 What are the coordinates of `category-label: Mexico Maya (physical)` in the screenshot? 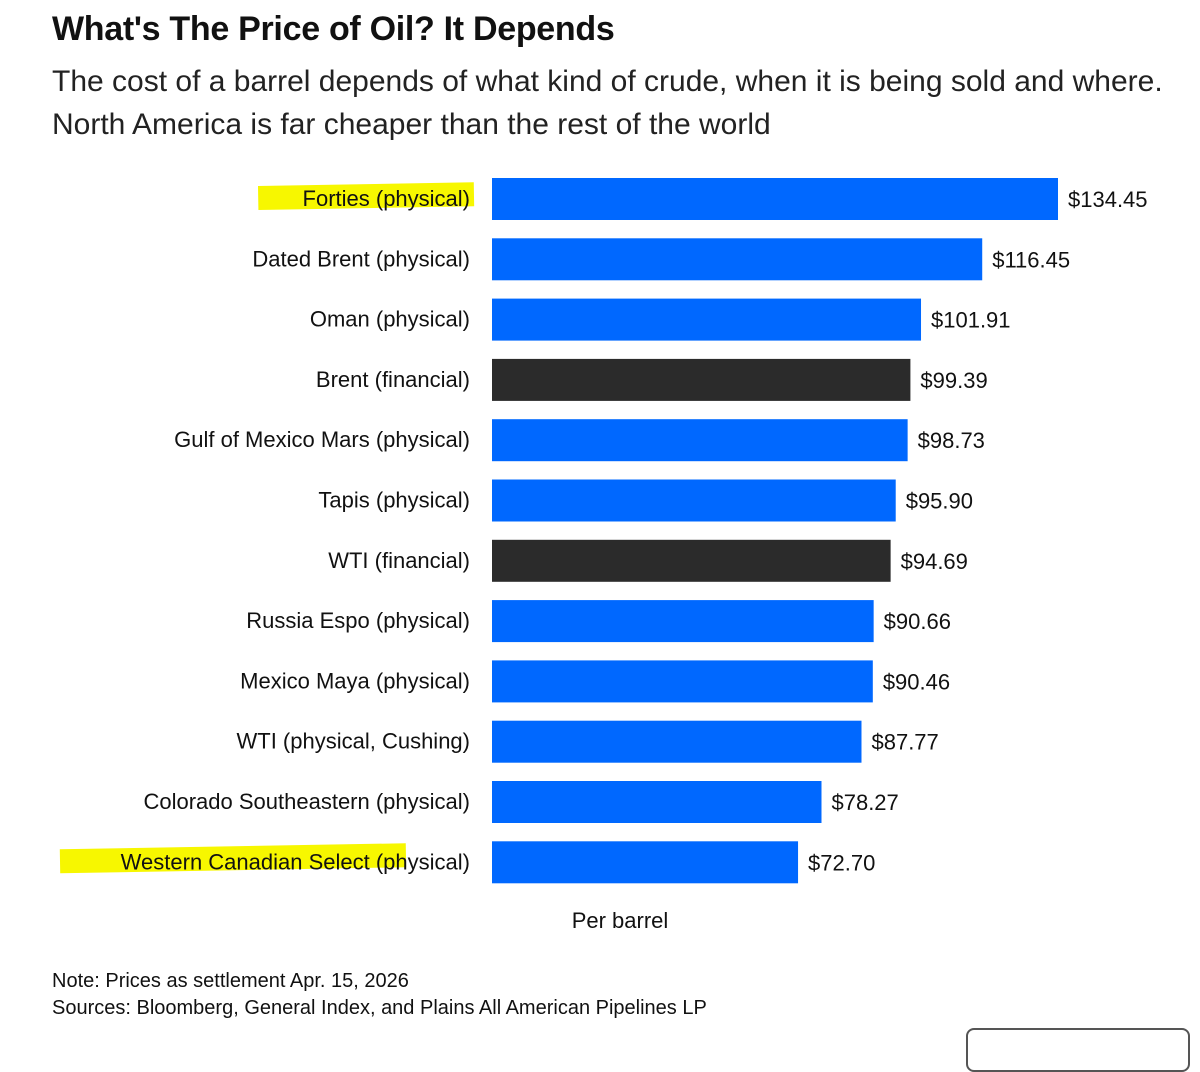 It's located at (355, 680).